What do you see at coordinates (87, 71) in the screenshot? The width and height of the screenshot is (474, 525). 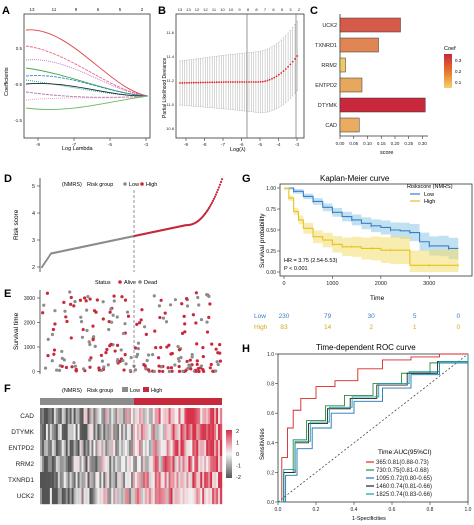 I see `panel-a-coef-path` at bounding box center [87, 71].